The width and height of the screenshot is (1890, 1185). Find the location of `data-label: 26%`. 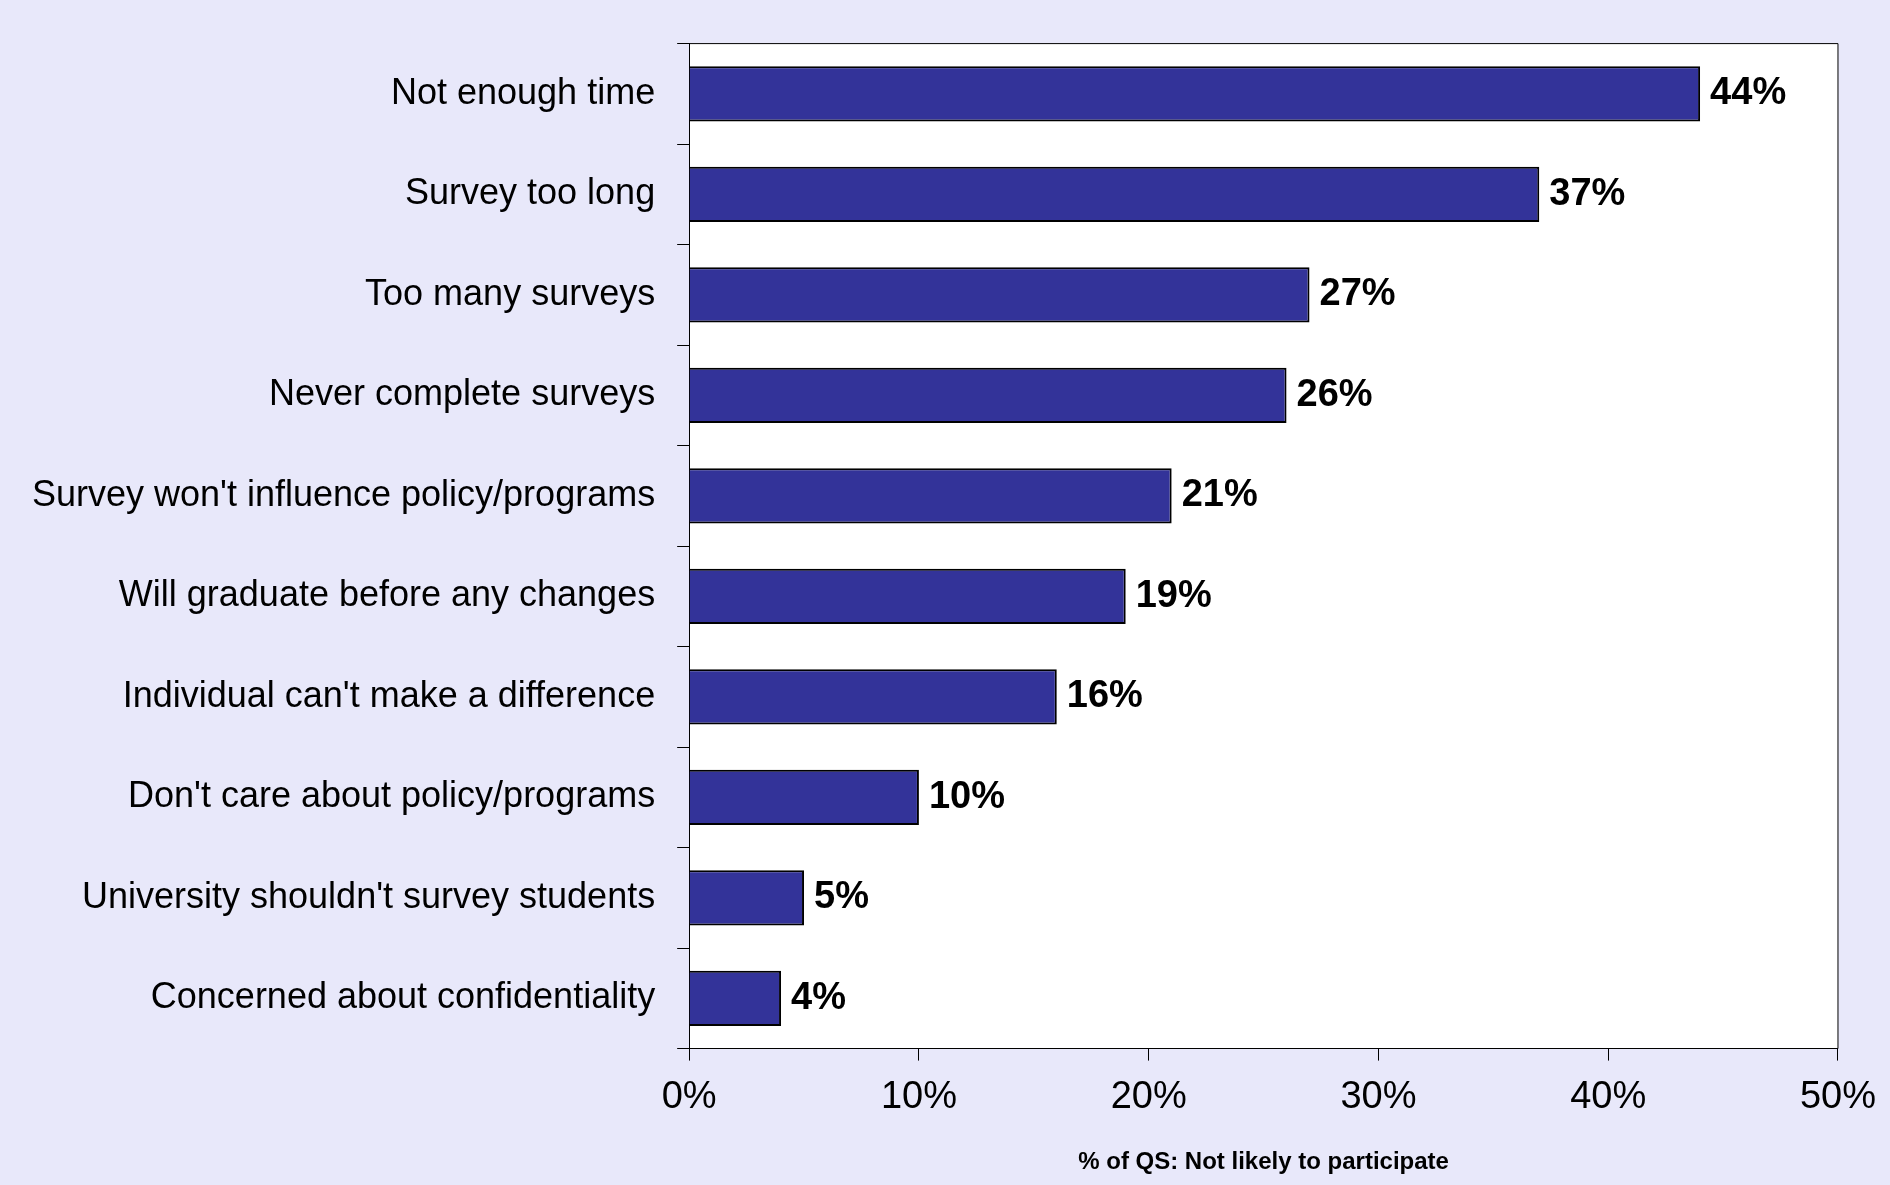

data-label: 26% is located at coordinates (1334, 392).